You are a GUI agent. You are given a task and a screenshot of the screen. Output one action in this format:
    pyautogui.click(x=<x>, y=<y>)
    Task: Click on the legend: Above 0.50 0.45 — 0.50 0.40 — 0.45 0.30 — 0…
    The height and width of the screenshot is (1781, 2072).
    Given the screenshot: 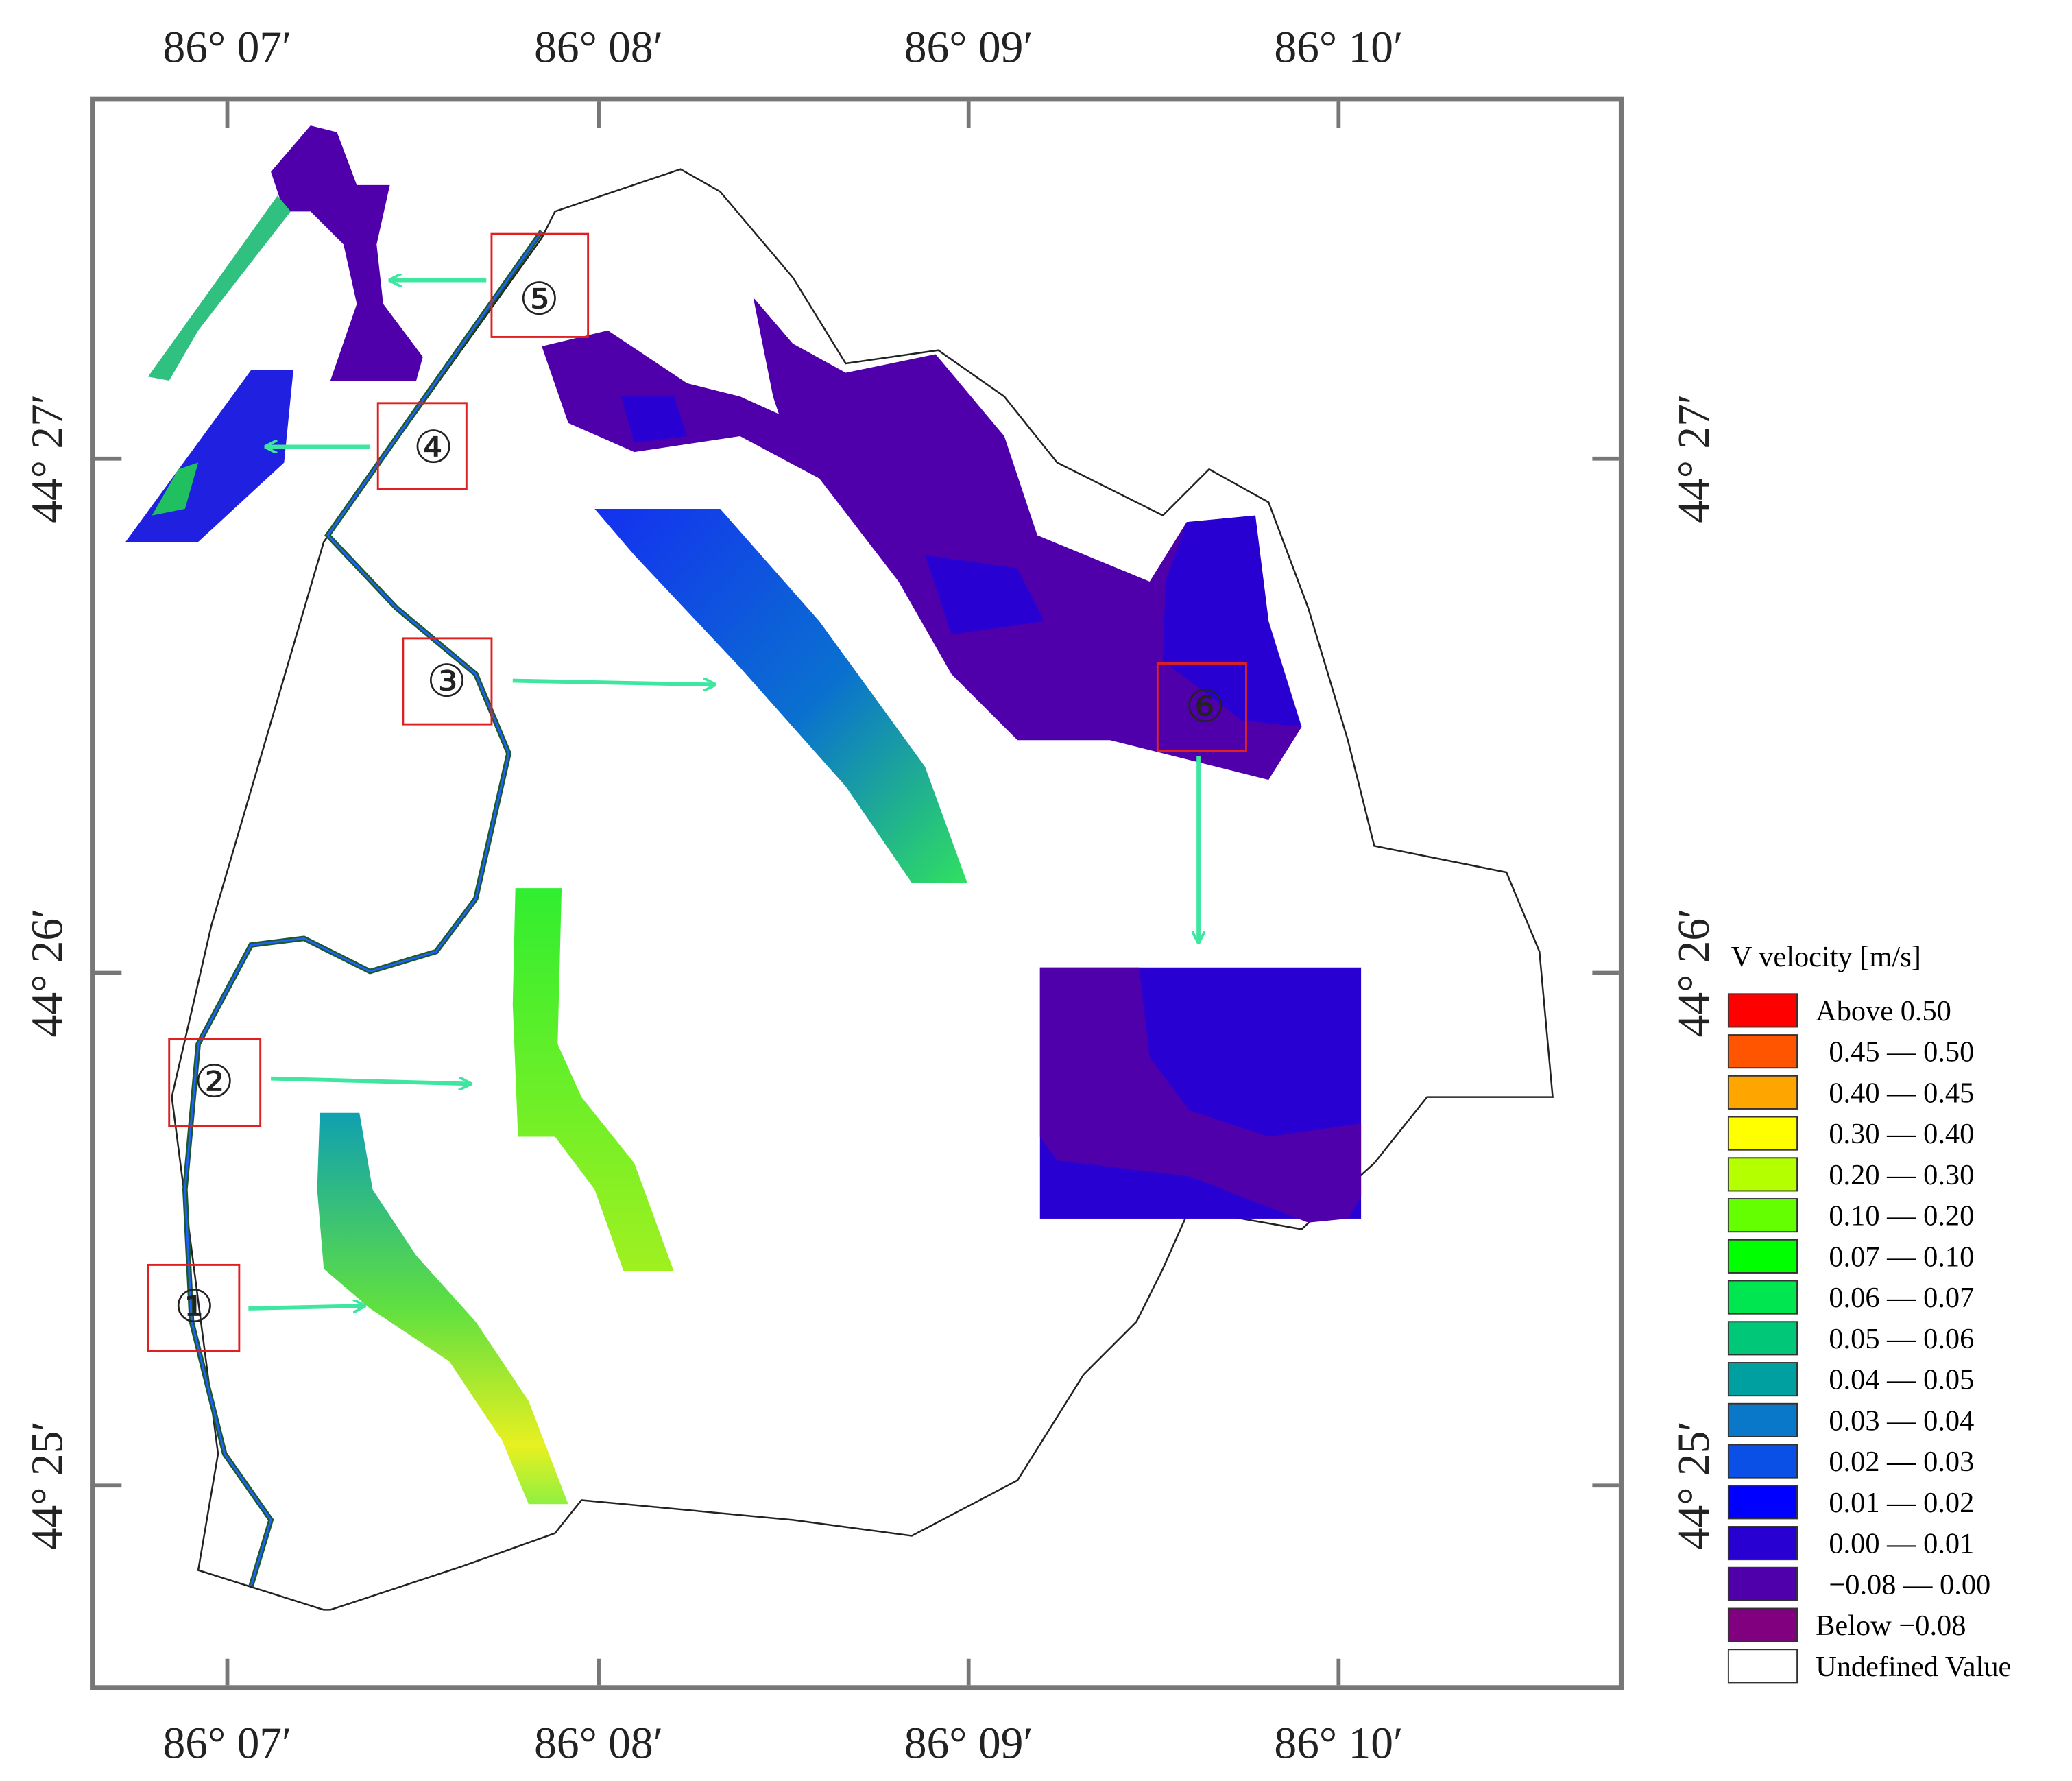 What is the action you would take?
    pyautogui.click(x=1869, y=1338)
    